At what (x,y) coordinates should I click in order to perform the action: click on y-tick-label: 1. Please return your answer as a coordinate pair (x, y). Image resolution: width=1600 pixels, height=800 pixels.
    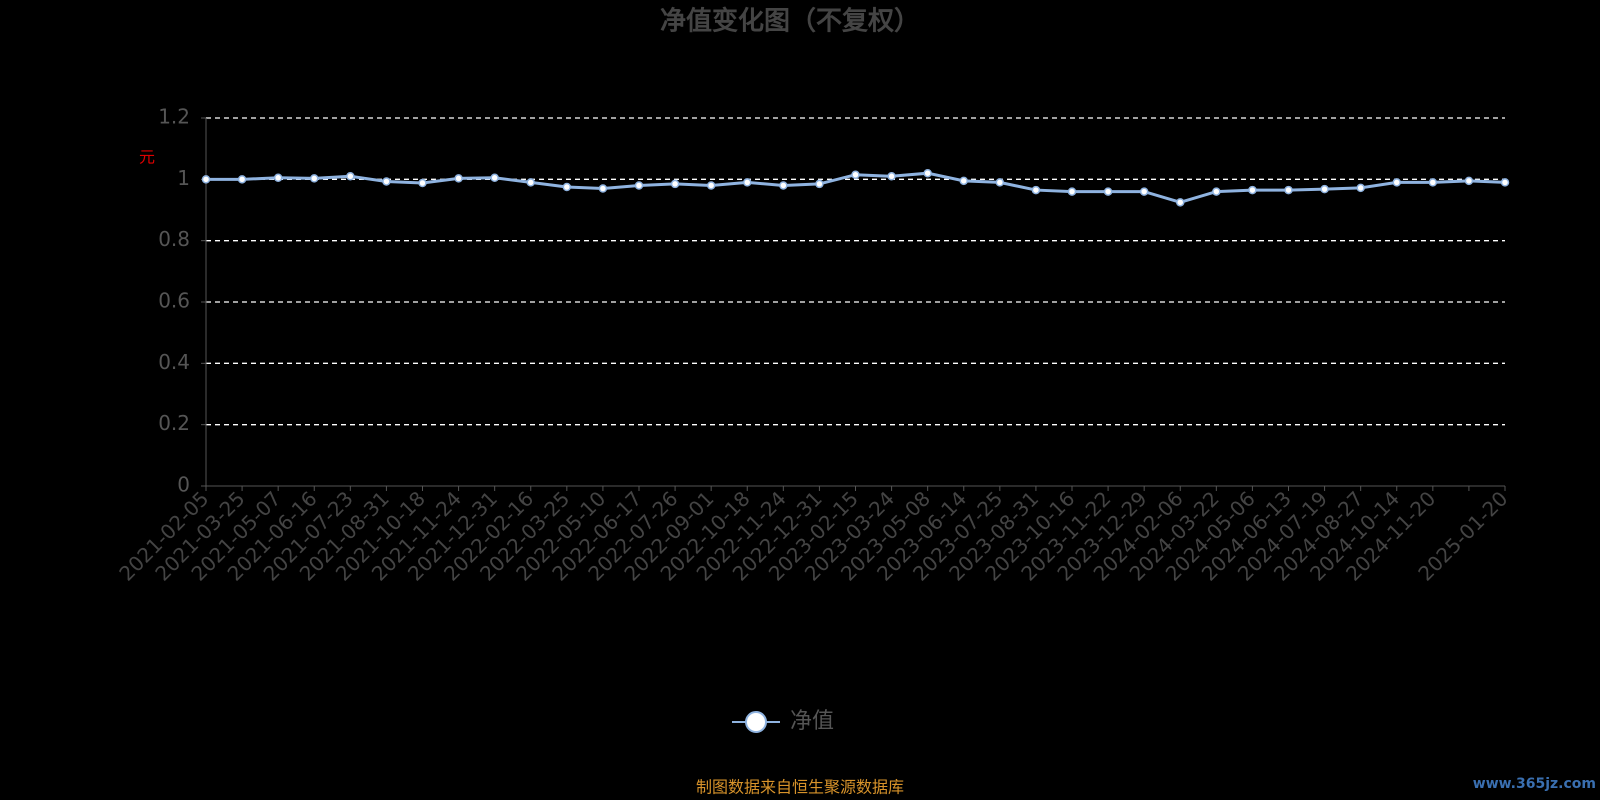
    Looking at the image, I should click on (183, 178).